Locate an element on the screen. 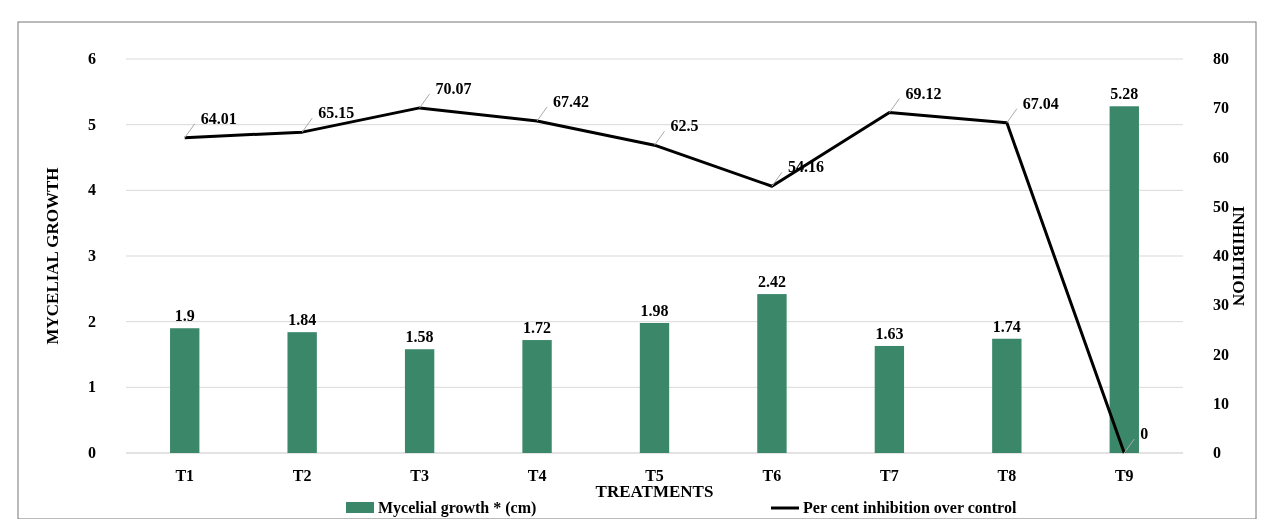 The width and height of the screenshot is (1267, 519). y2-tick-label: 60 is located at coordinates (1221, 157).